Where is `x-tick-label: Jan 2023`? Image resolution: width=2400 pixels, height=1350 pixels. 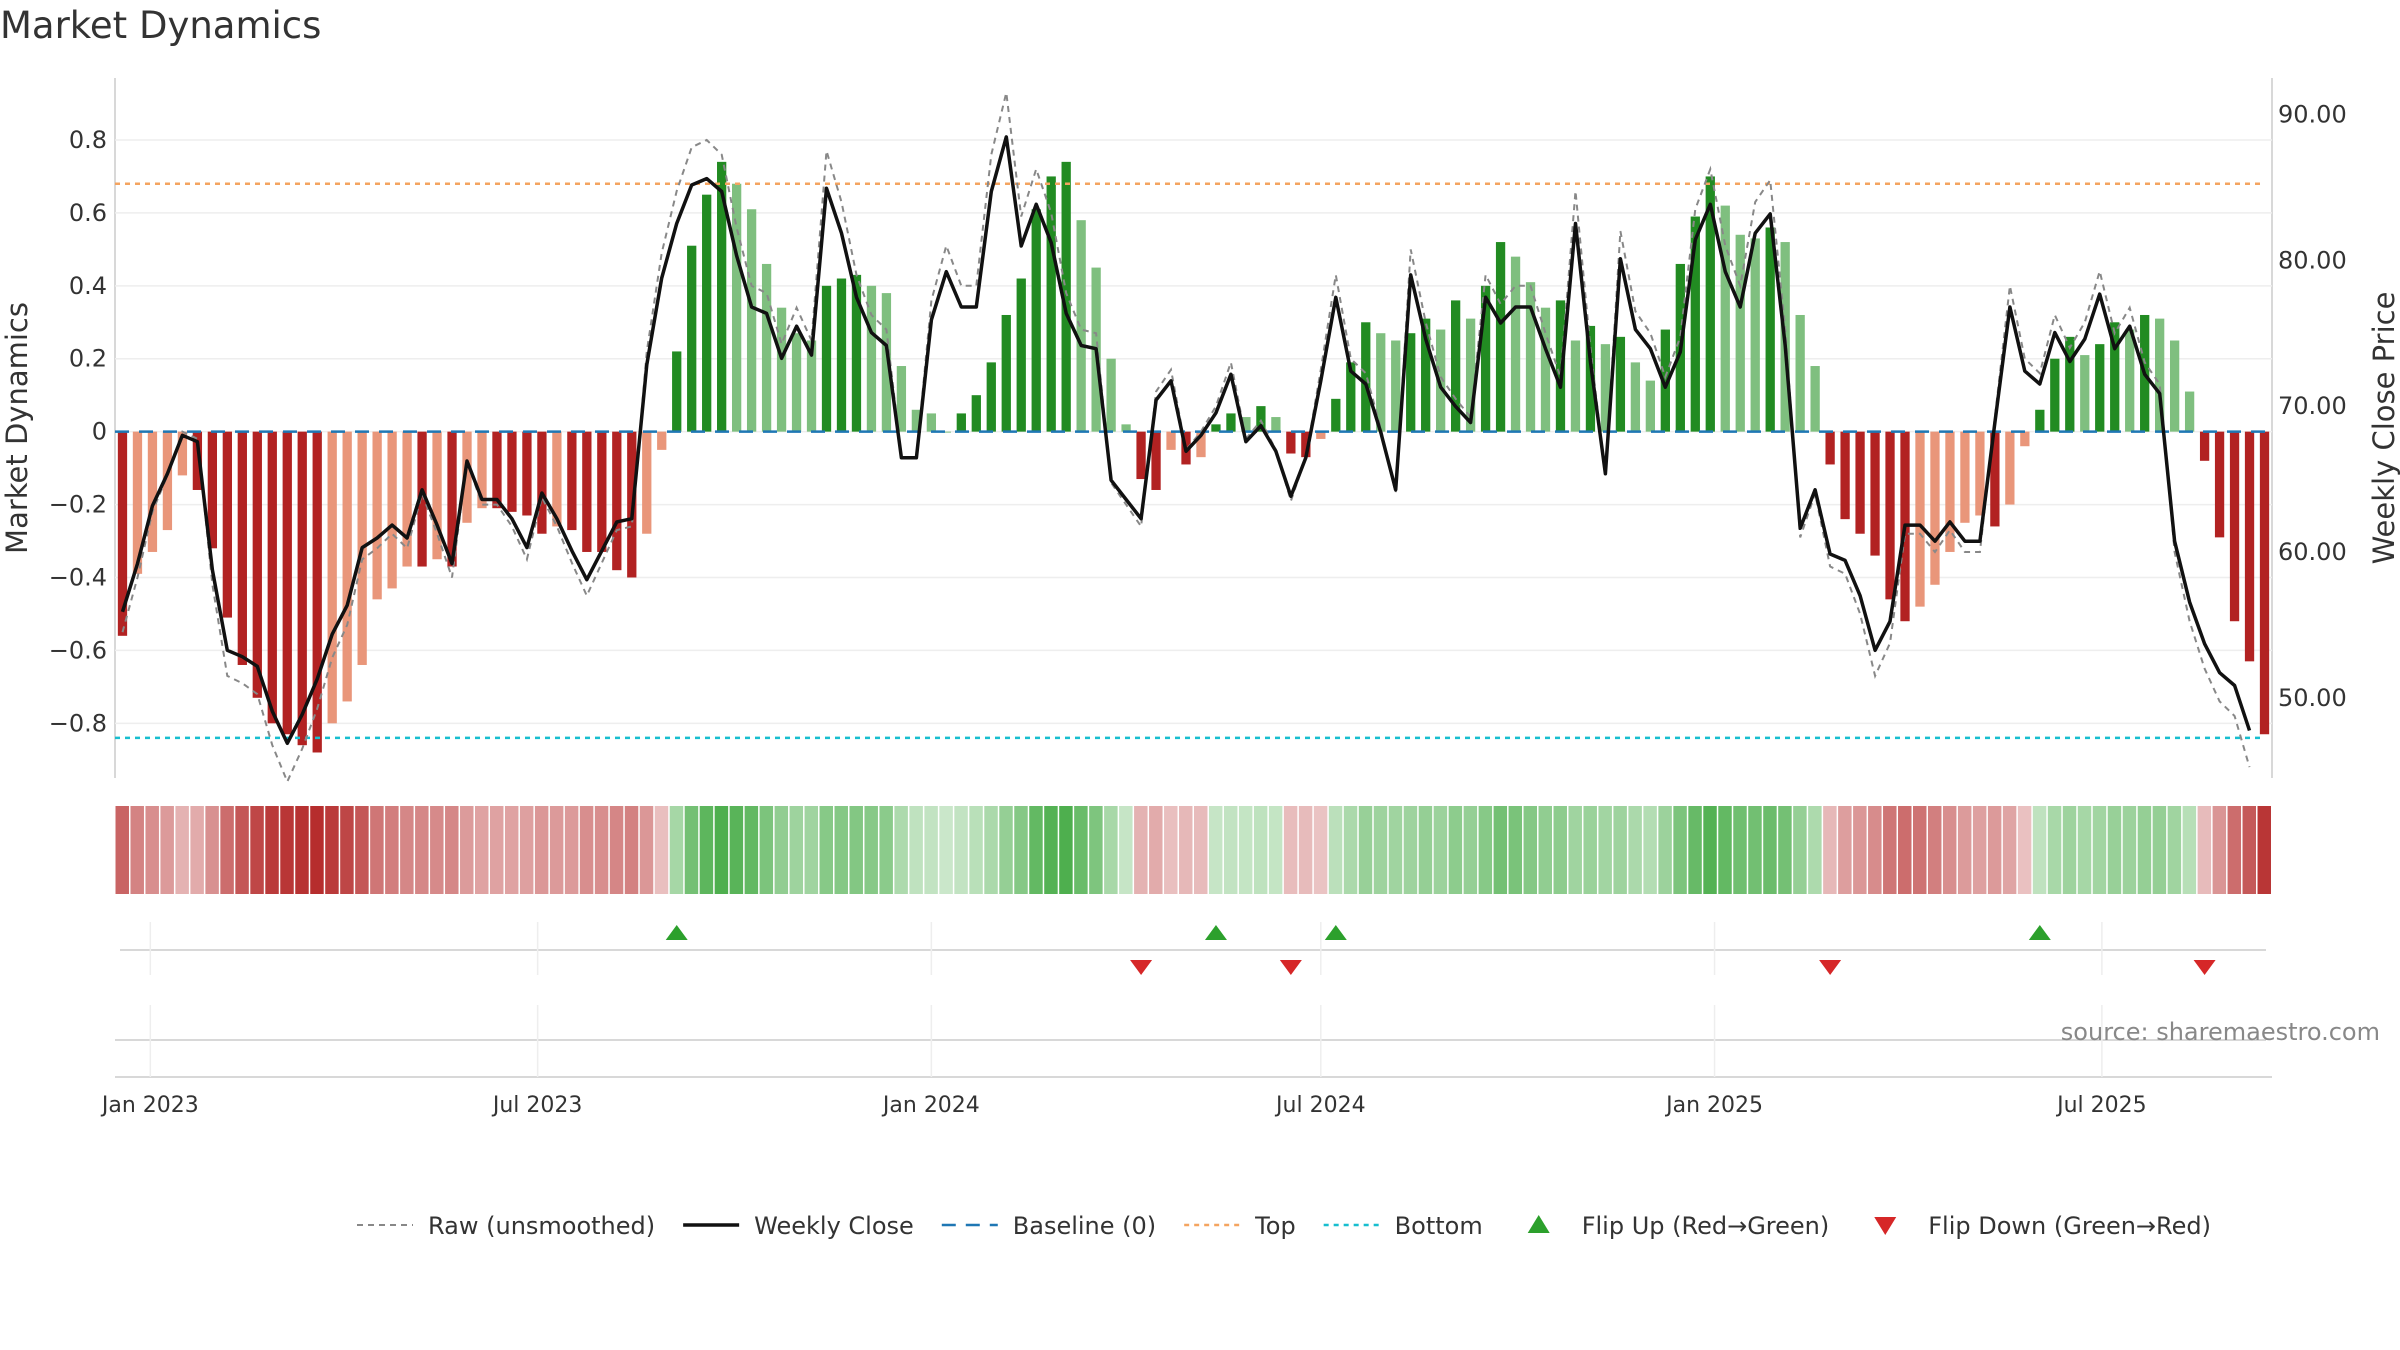
x-tick-label: Jan 2023 is located at coordinates (149, 1105).